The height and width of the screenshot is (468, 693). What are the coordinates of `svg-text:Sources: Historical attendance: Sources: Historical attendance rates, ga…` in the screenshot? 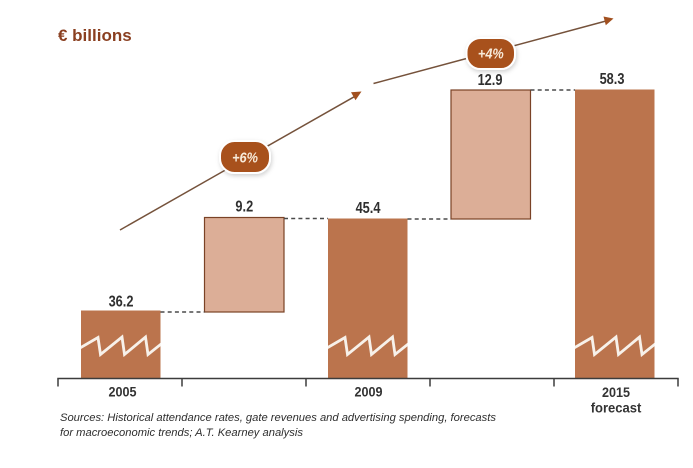 It's located at (278, 418).